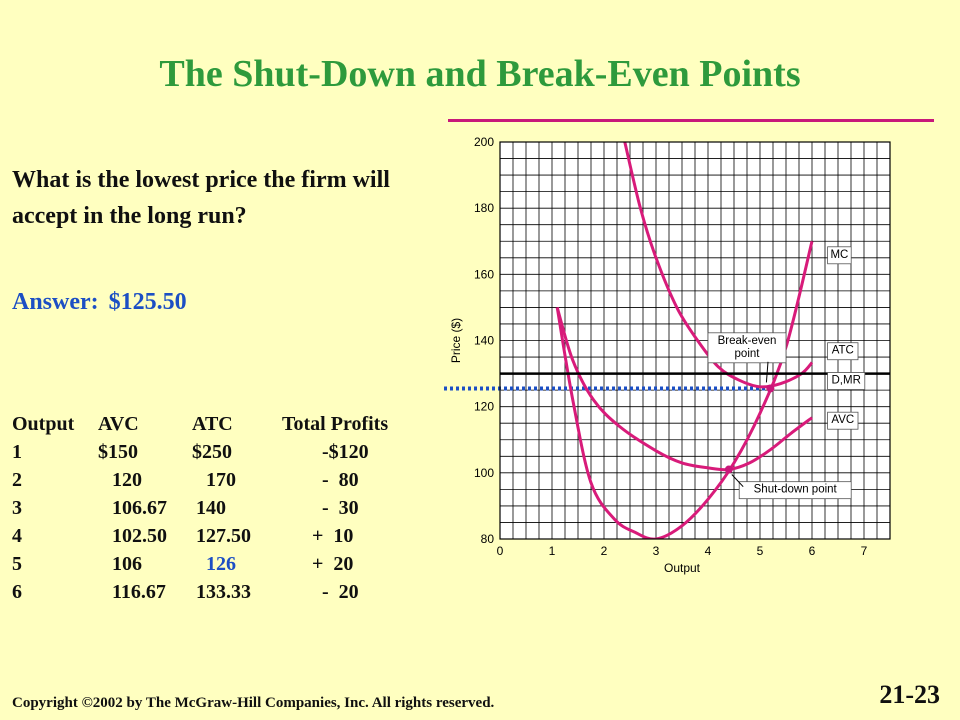  I want to click on table-header-row: Output AVC ATC Total Profits, so click(217, 424).